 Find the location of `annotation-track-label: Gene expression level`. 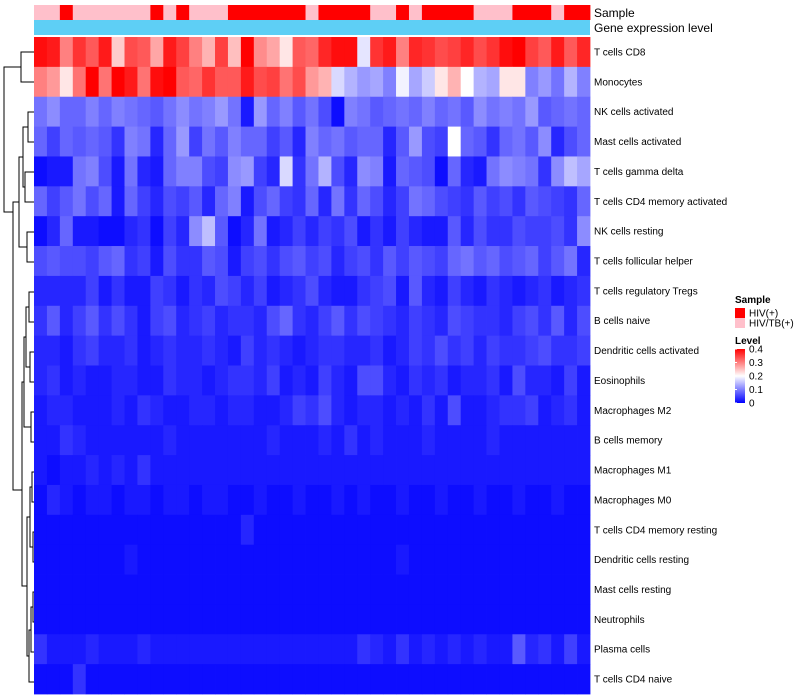

annotation-track-label: Gene expression level is located at coordinates (653, 28).